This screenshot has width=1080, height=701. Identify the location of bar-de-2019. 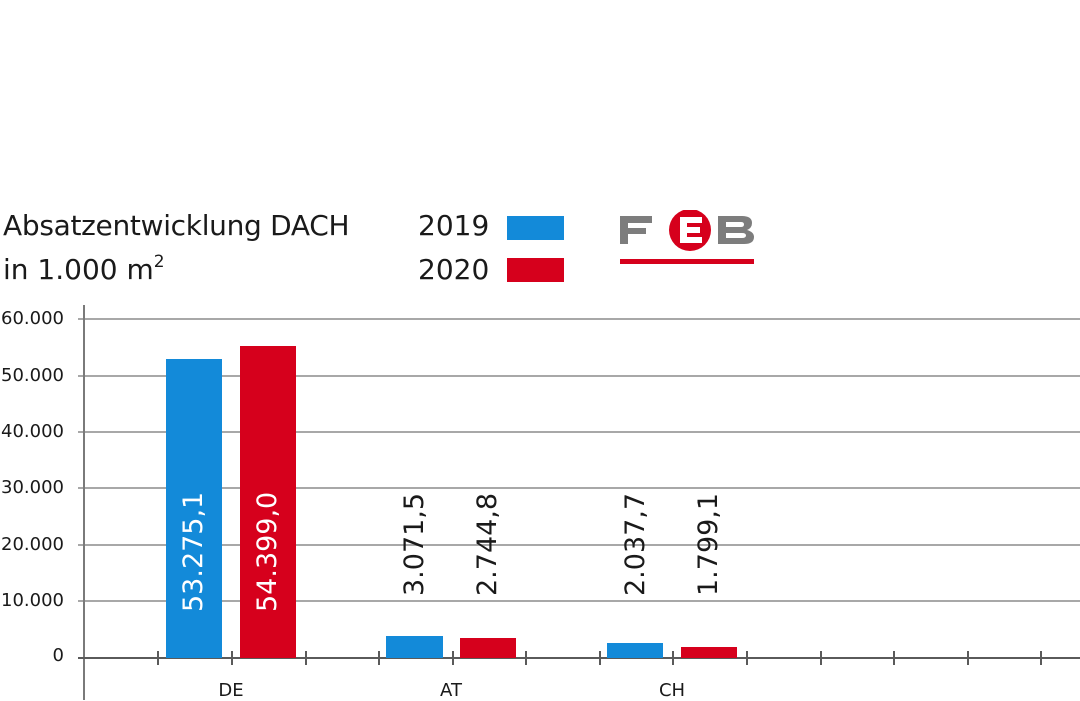
(194, 508).